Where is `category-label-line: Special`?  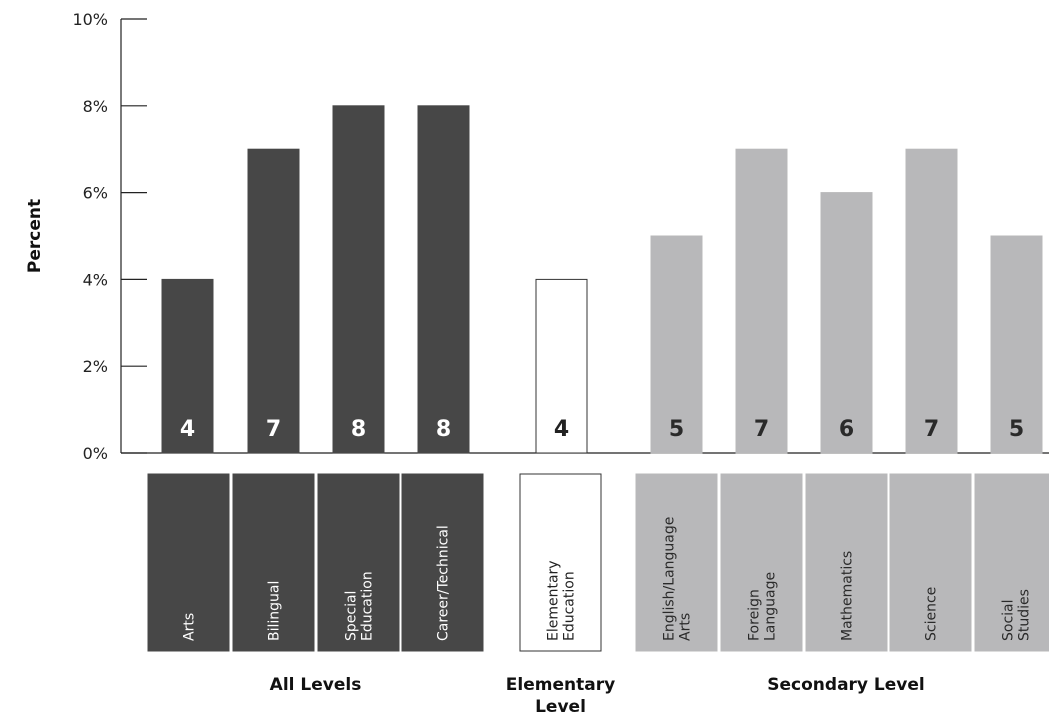 category-label-line: Special is located at coordinates (352, 616).